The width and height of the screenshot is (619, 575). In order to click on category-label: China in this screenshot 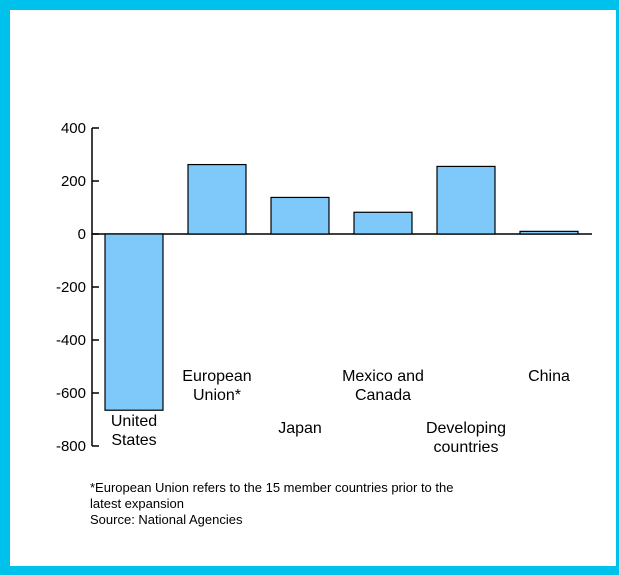, I will do `click(549, 376)`.